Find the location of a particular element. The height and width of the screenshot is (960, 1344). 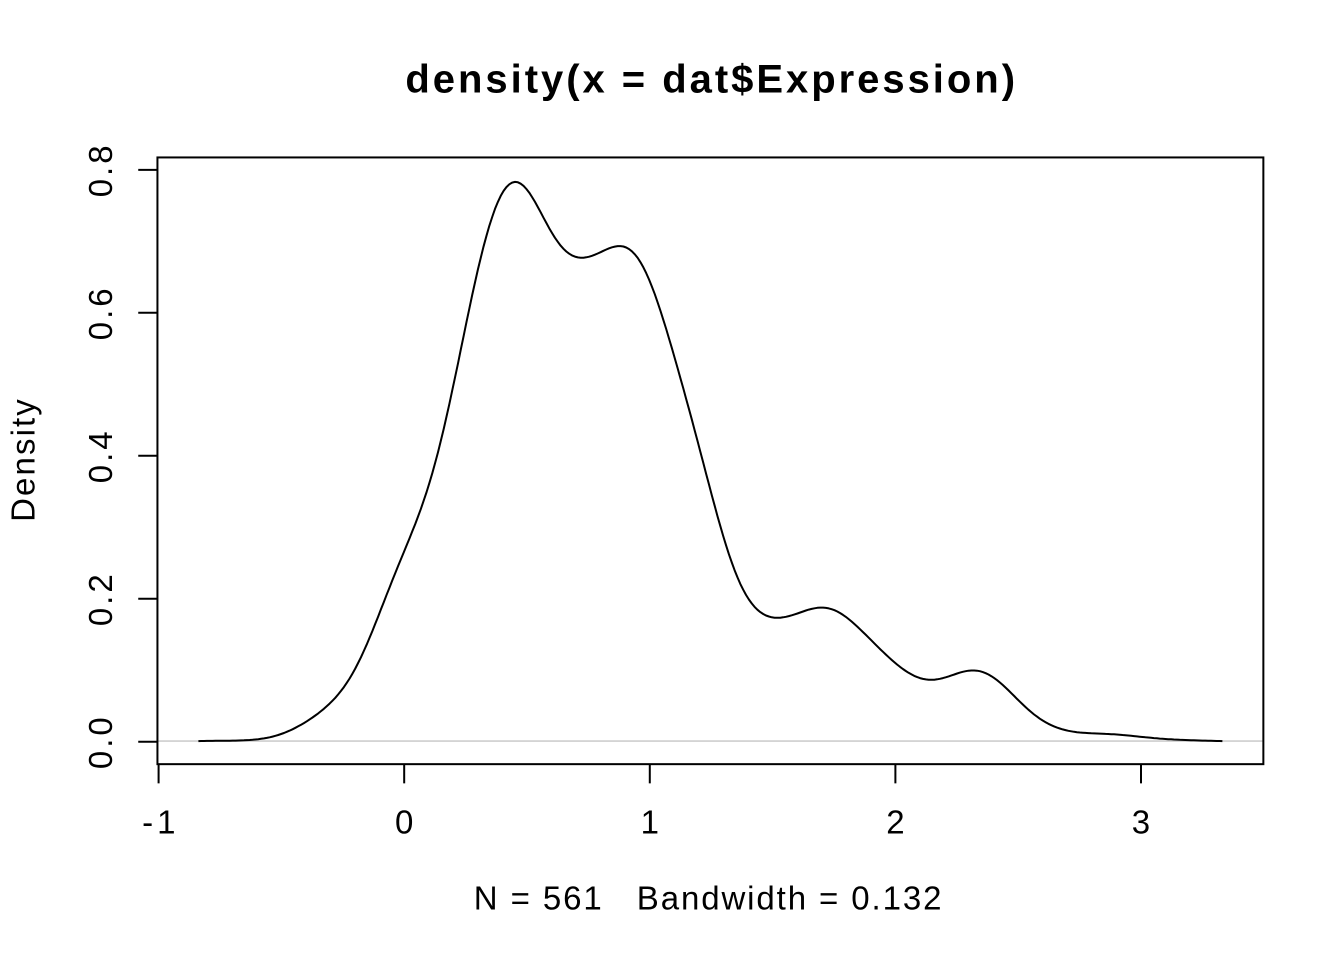

svg-text: -1 is located at coordinates (160, 822).